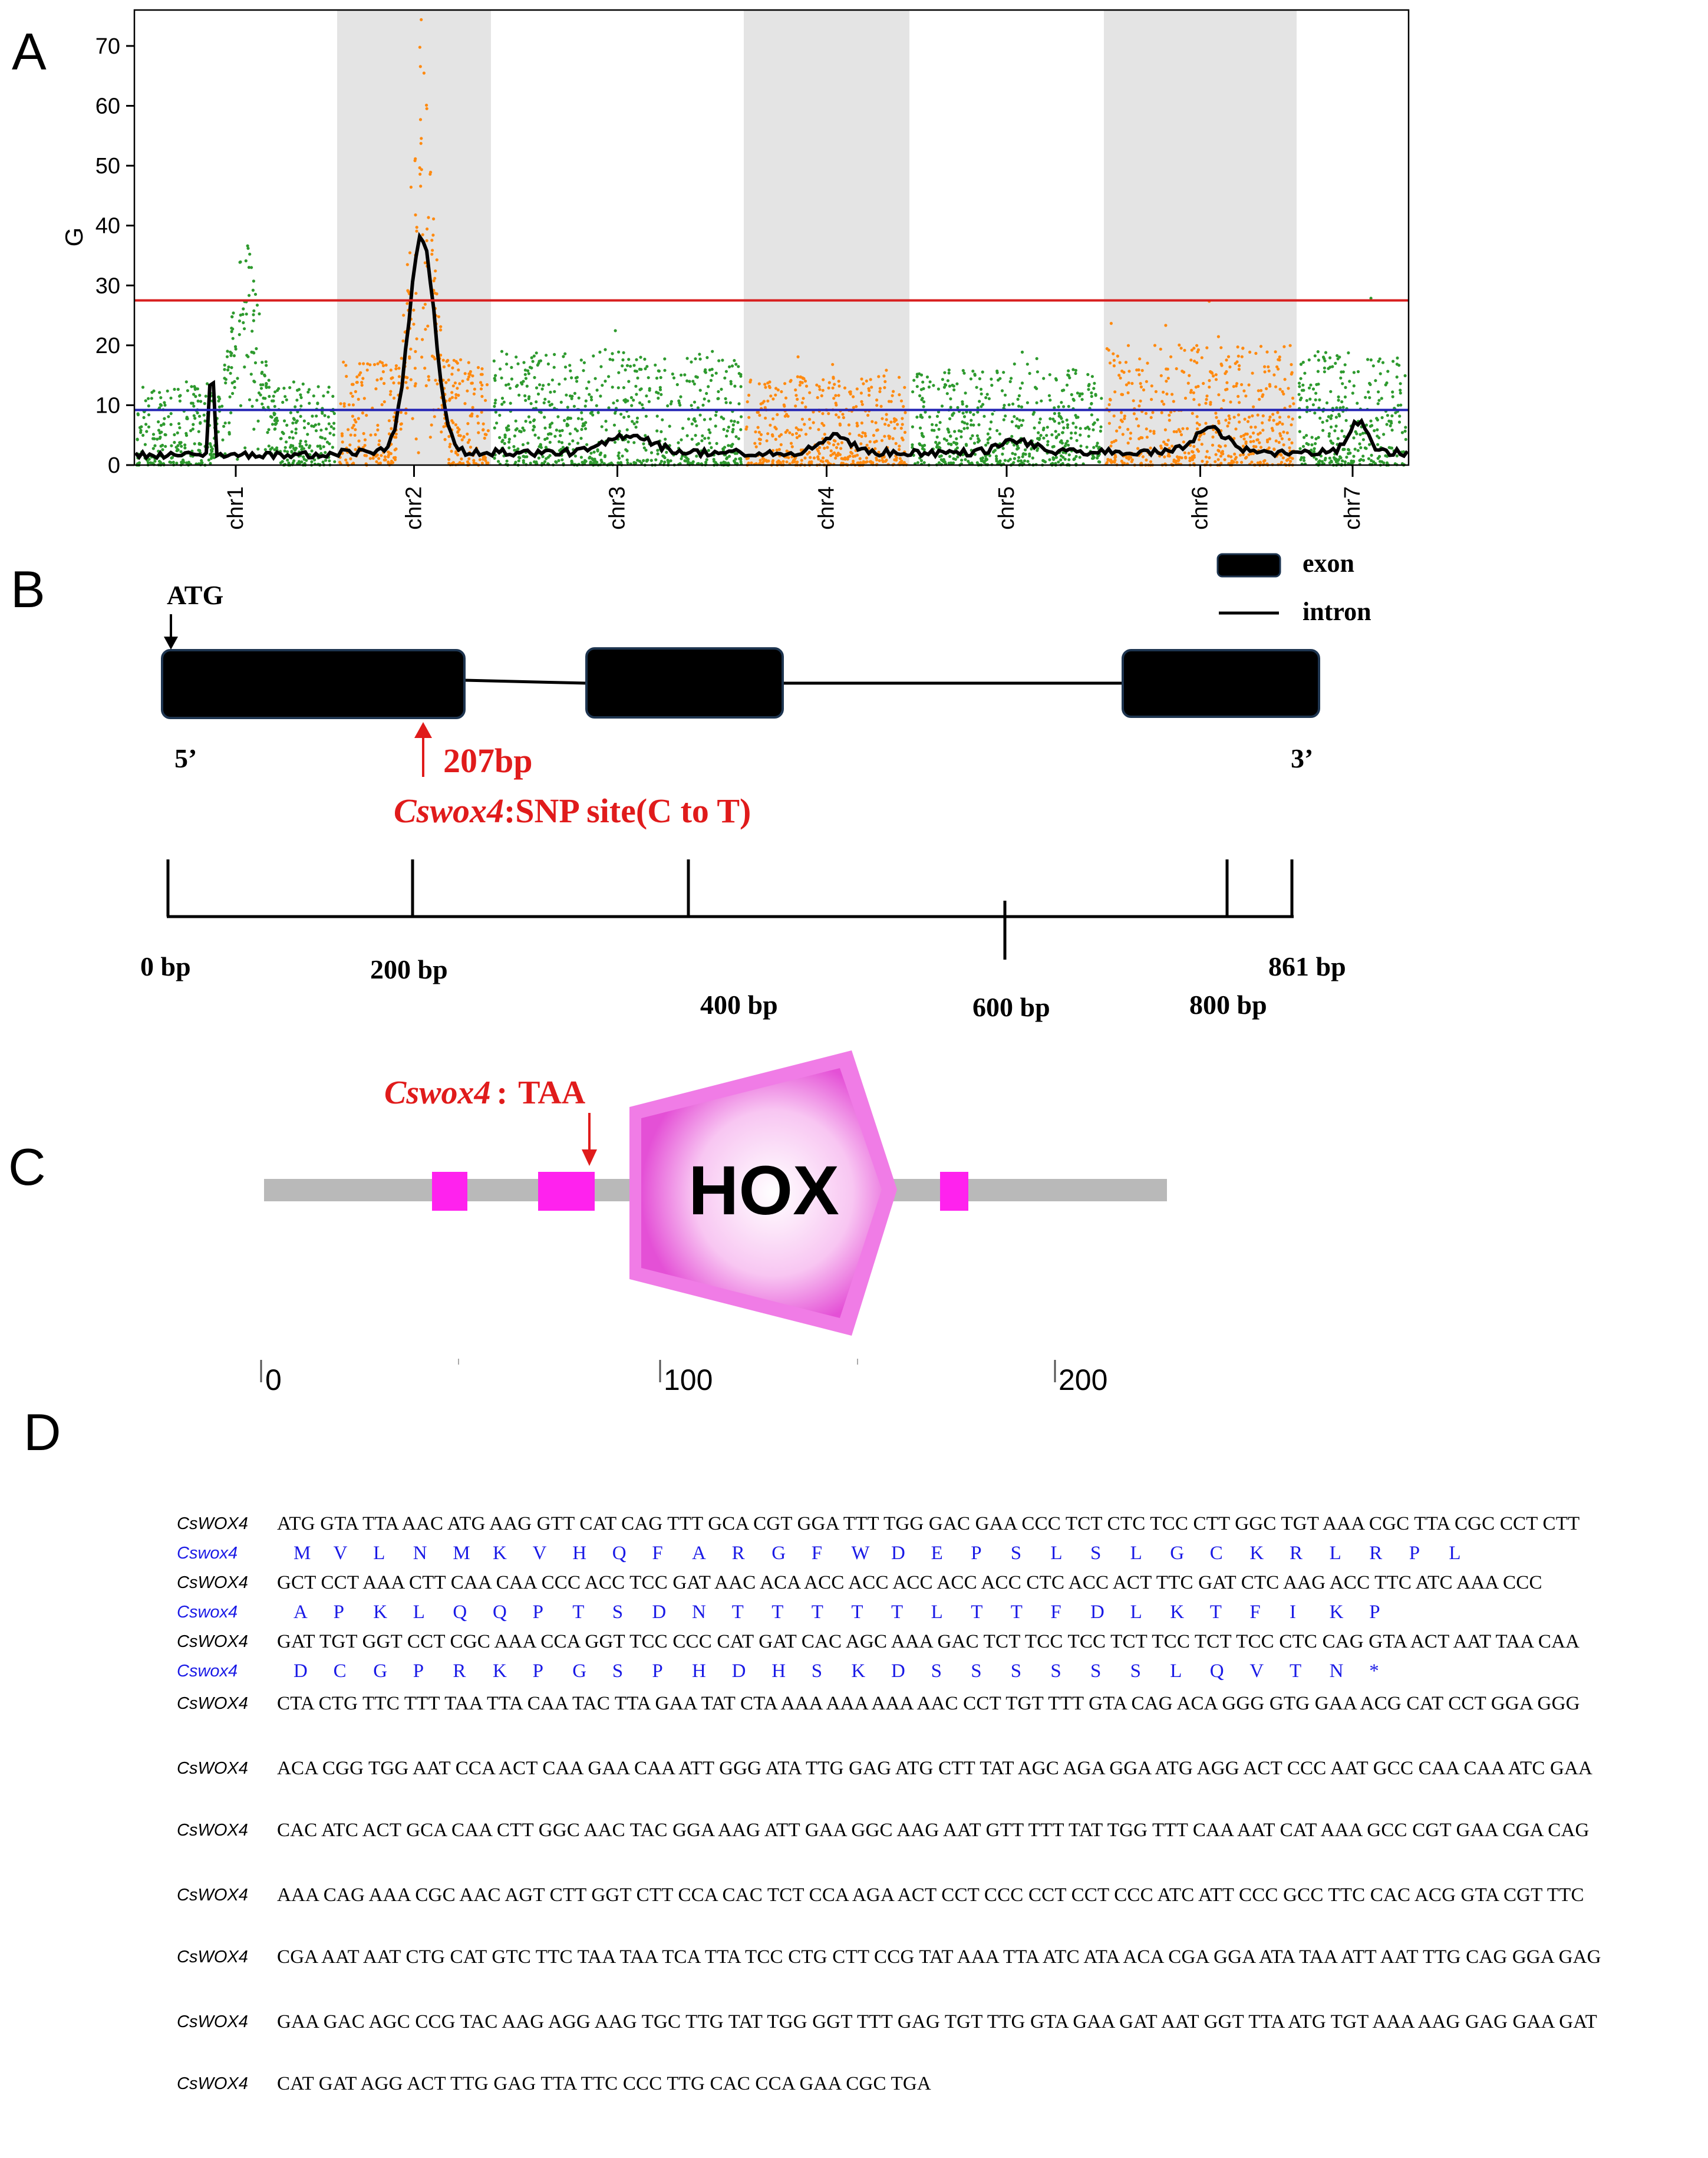 Image resolution: width=1708 pixels, height=2158 pixels. I want to click on residue-axis: 0 100 200, so click(683, 1377).